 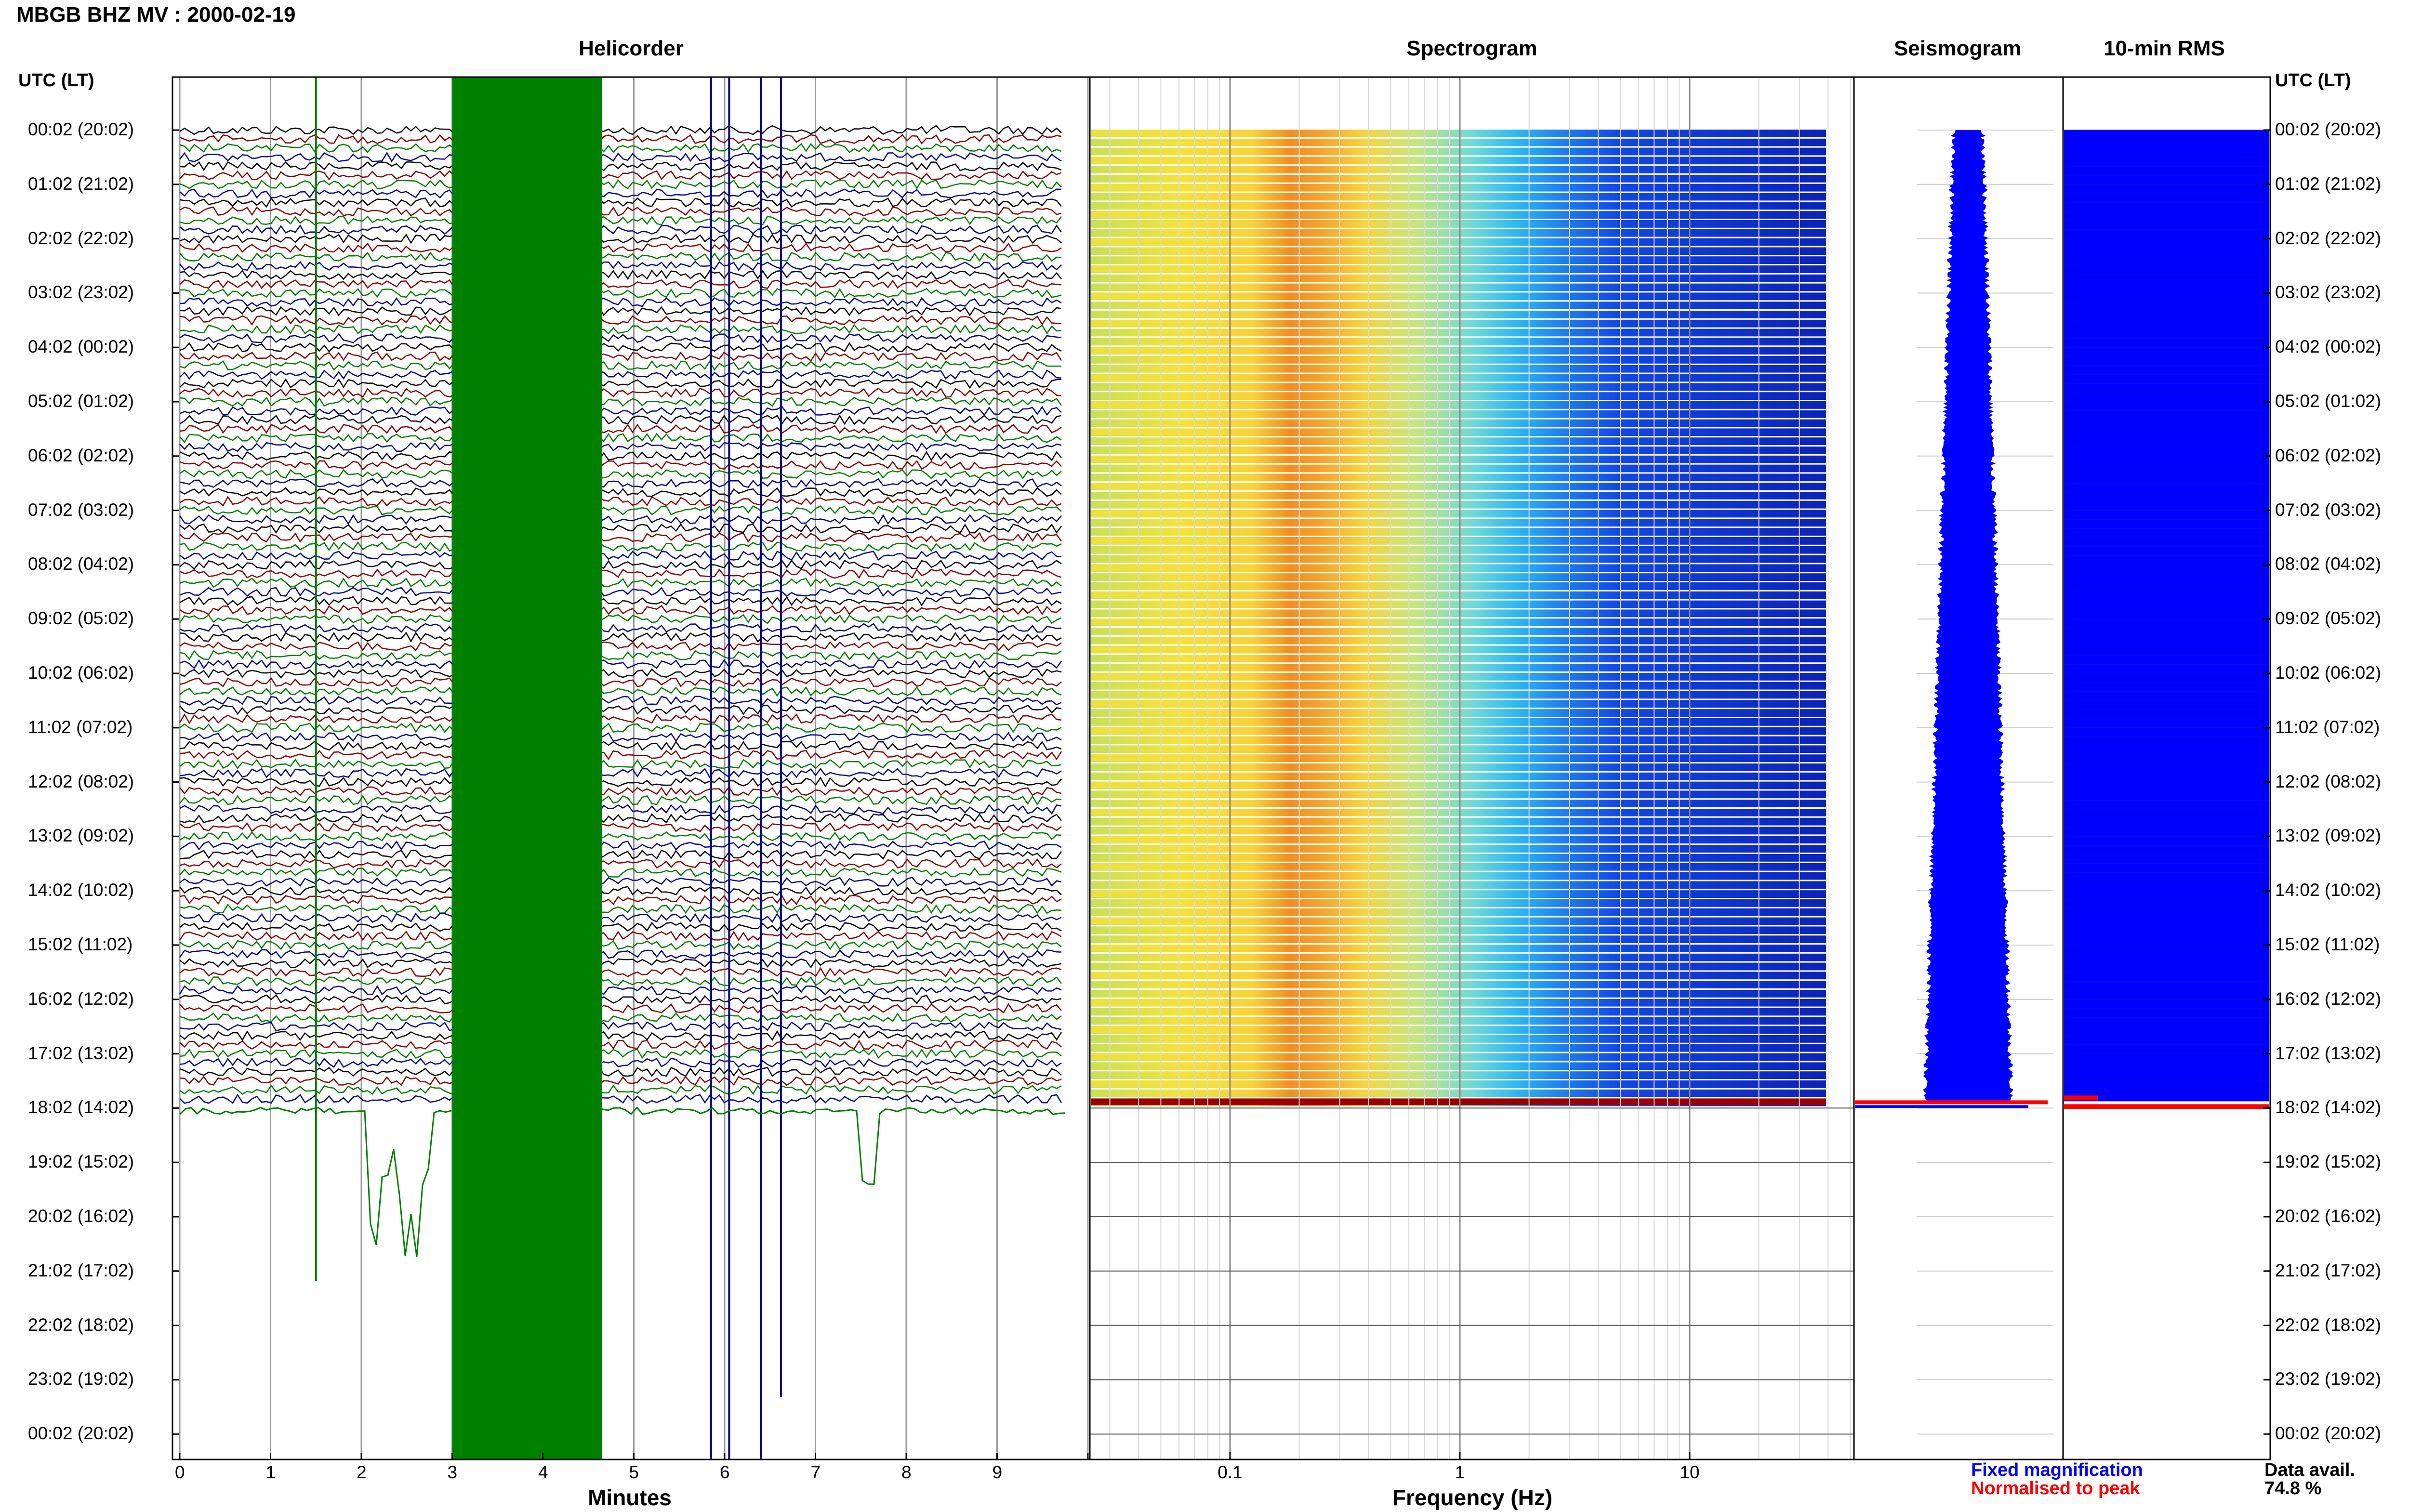 What do you see at coordinates (2328, 347) in the screenshot?
I see `time-label-right: 04:02 (00:02)` at bounding box center [2328, 347].